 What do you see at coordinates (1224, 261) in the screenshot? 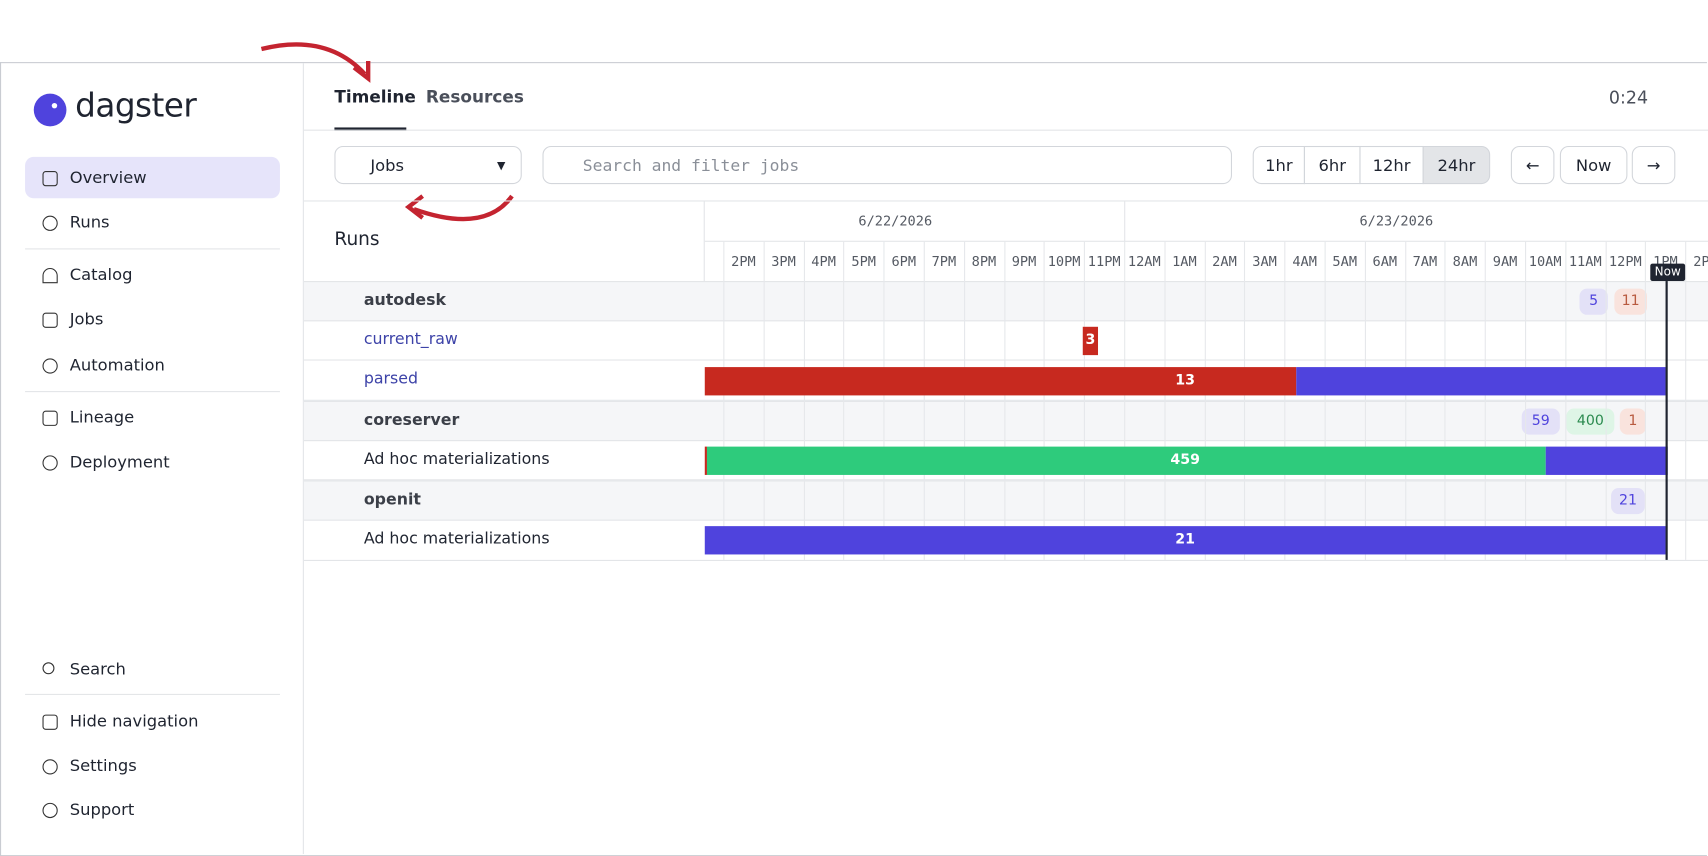
I see `hour-label: 2AM` at bounding box center [1224, 261].